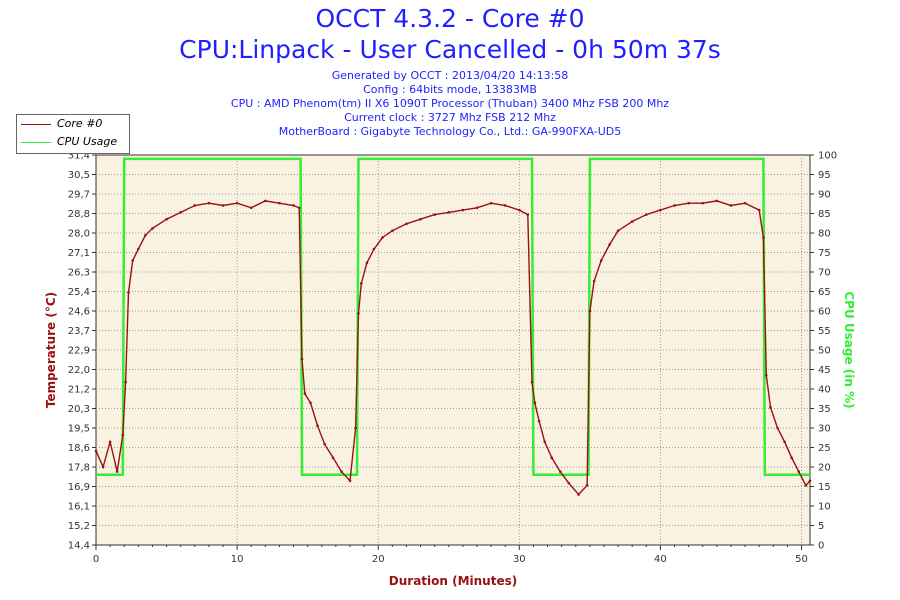 The image size is (900, 600). What do you see at coordinates (453, 581) in the screenshot?
I see `x-axis-title: Duration (Minutes)` at bounding box center [453, 581].